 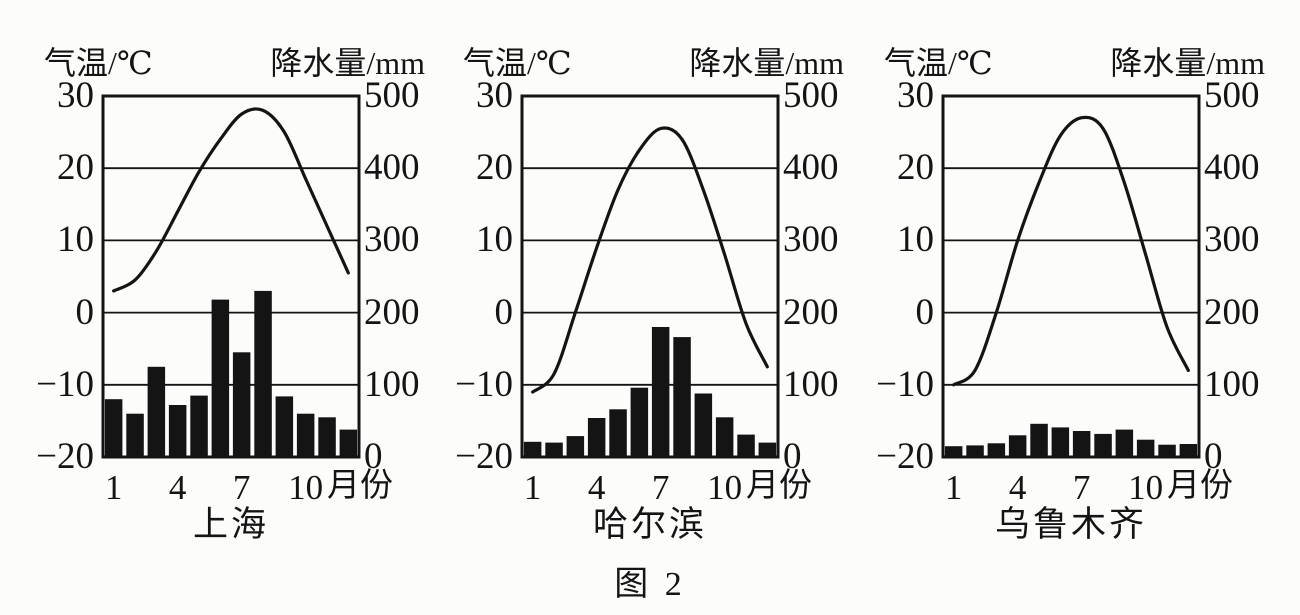 What do you see at coordinates (230, 491) in the screenshot?
I see `month-tick-labels: 1 4 7 10` at bounding box center [230, 491].